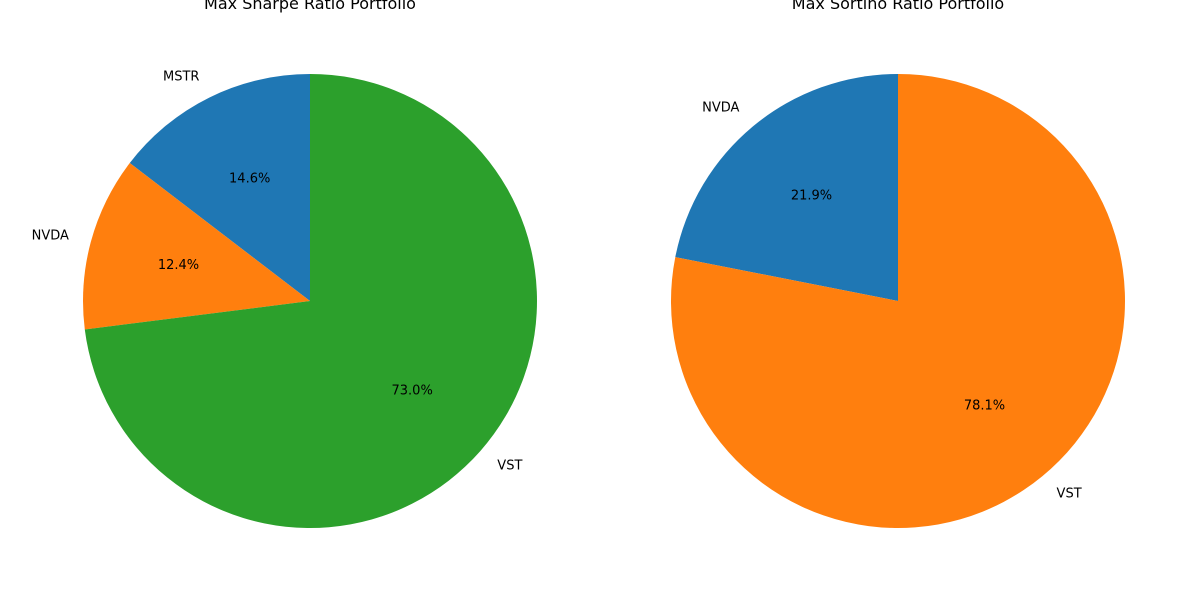 The image size is (1200, 600). I want to click on sharpe-label-nvda: NVDA, so click(50, 235).